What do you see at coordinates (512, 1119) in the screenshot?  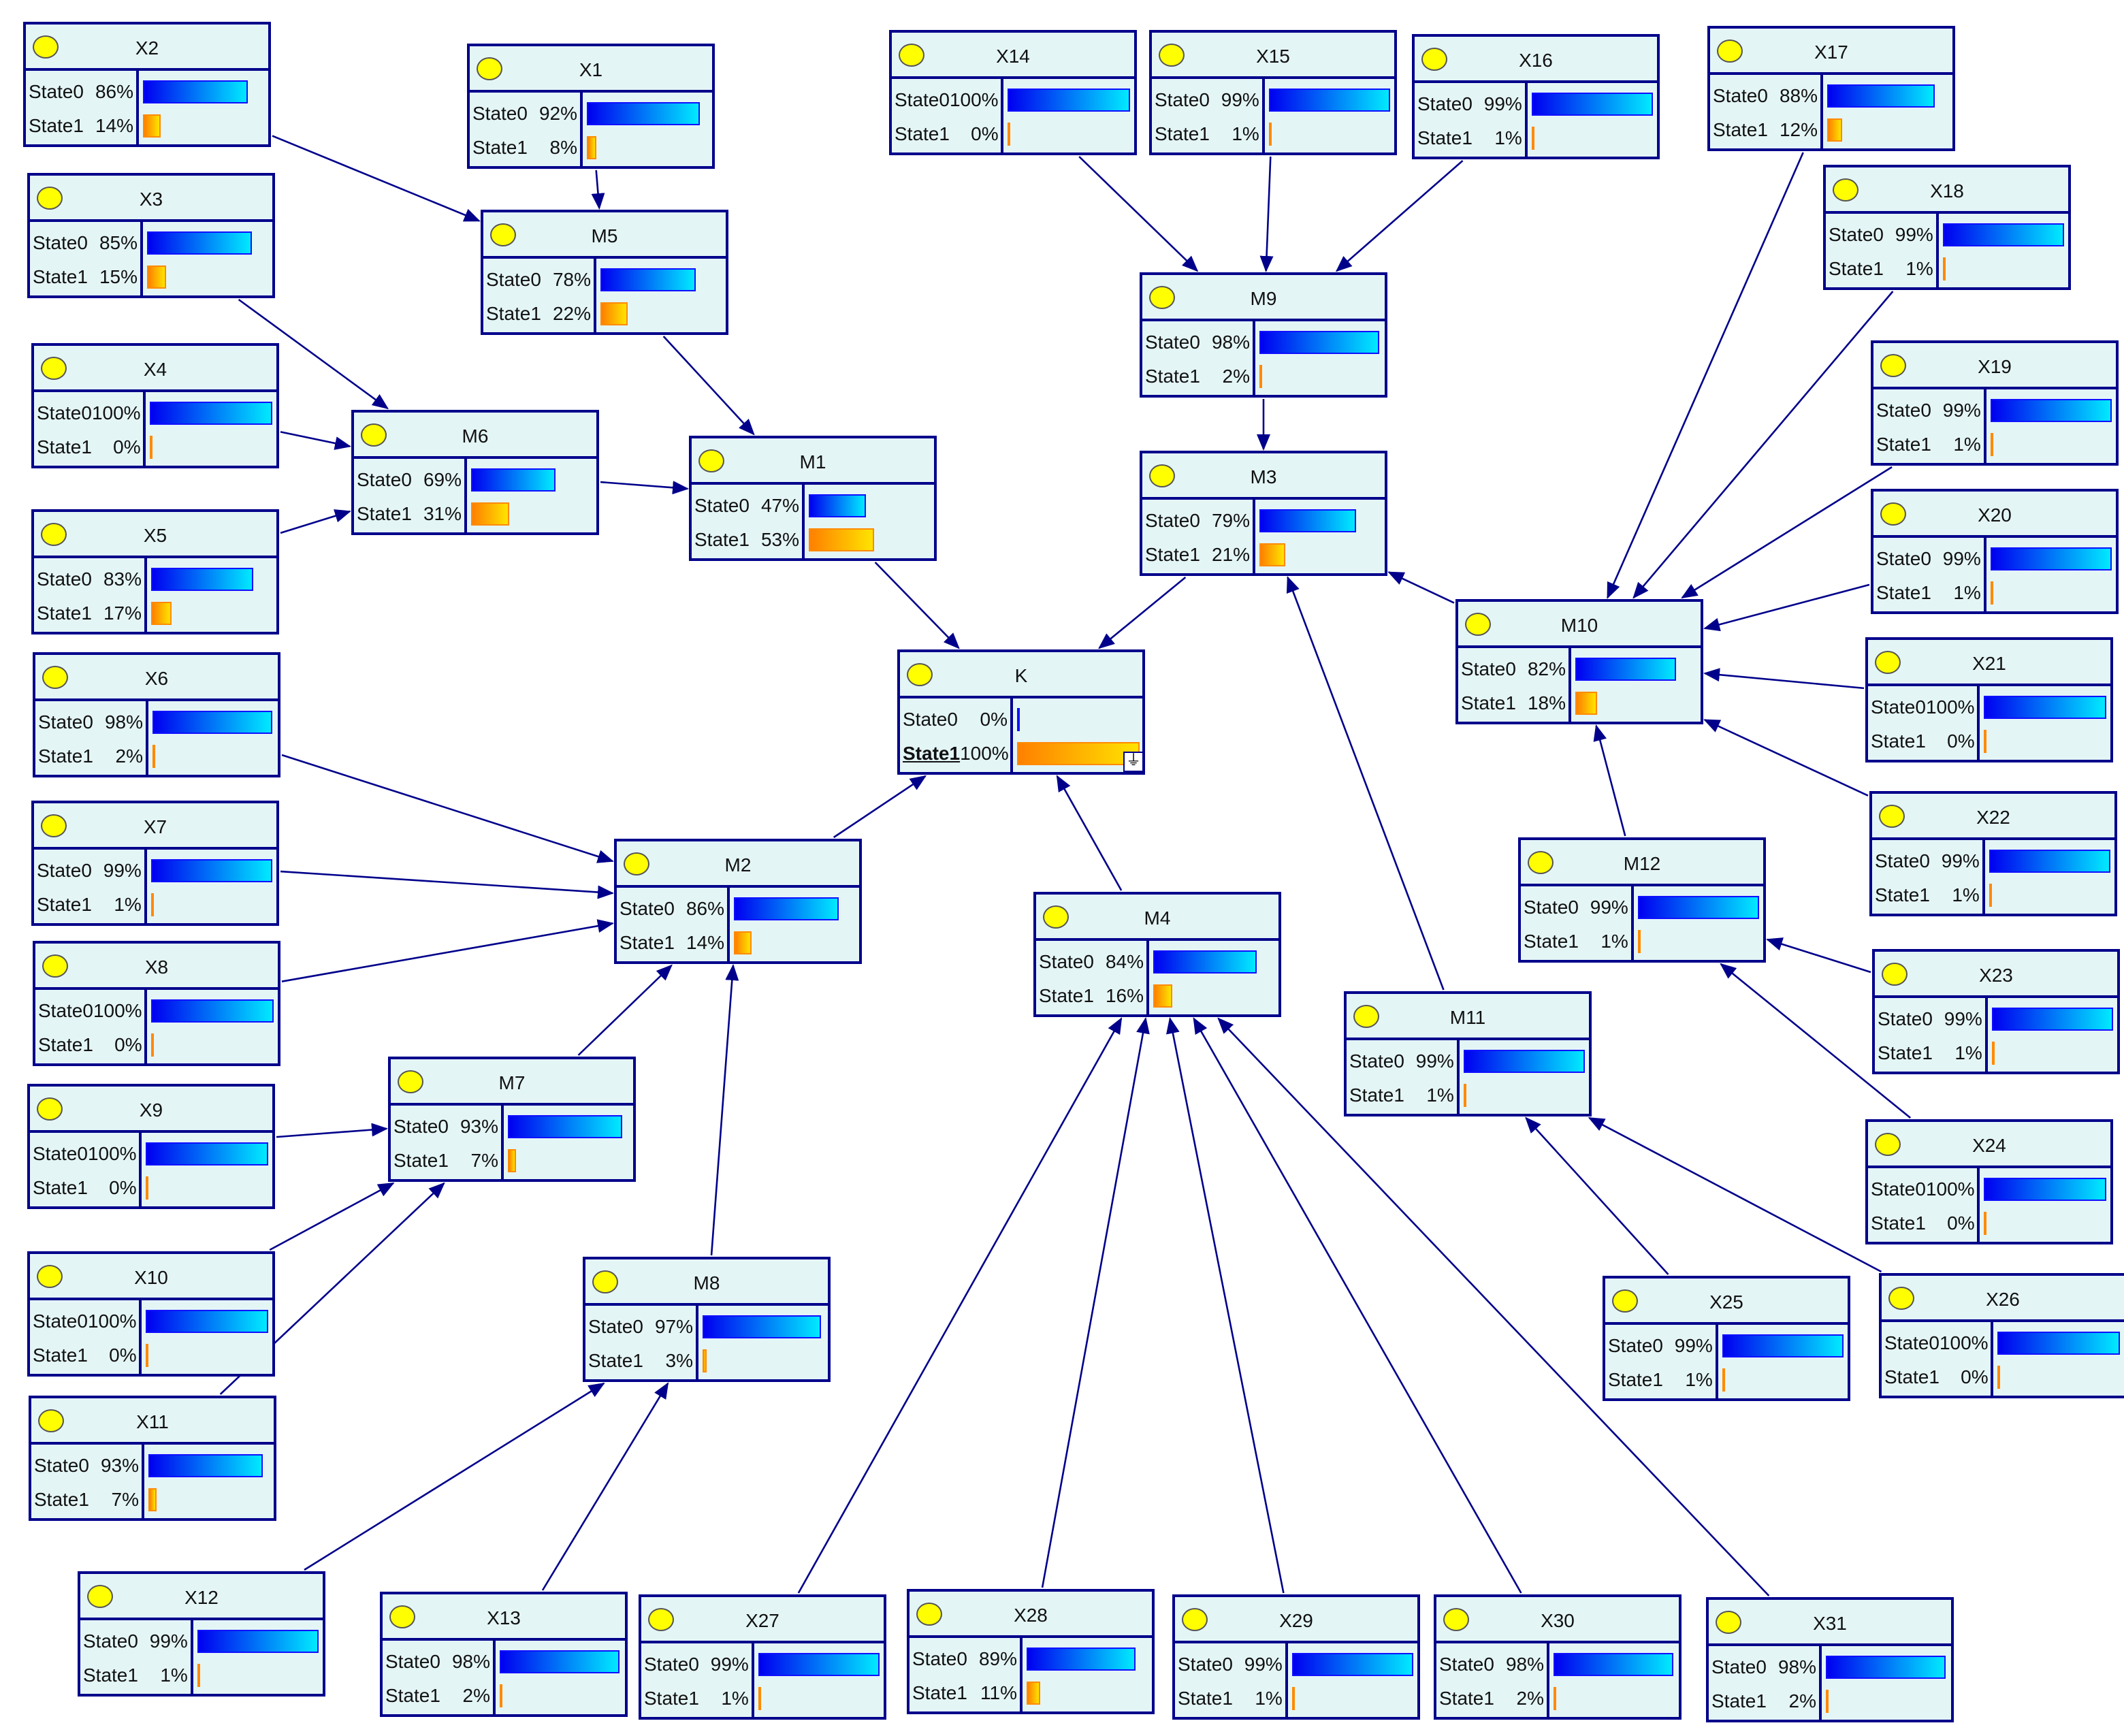 I see `node-m7: M7 State0 93% State1 7%` at bounding box center [512, 1119].